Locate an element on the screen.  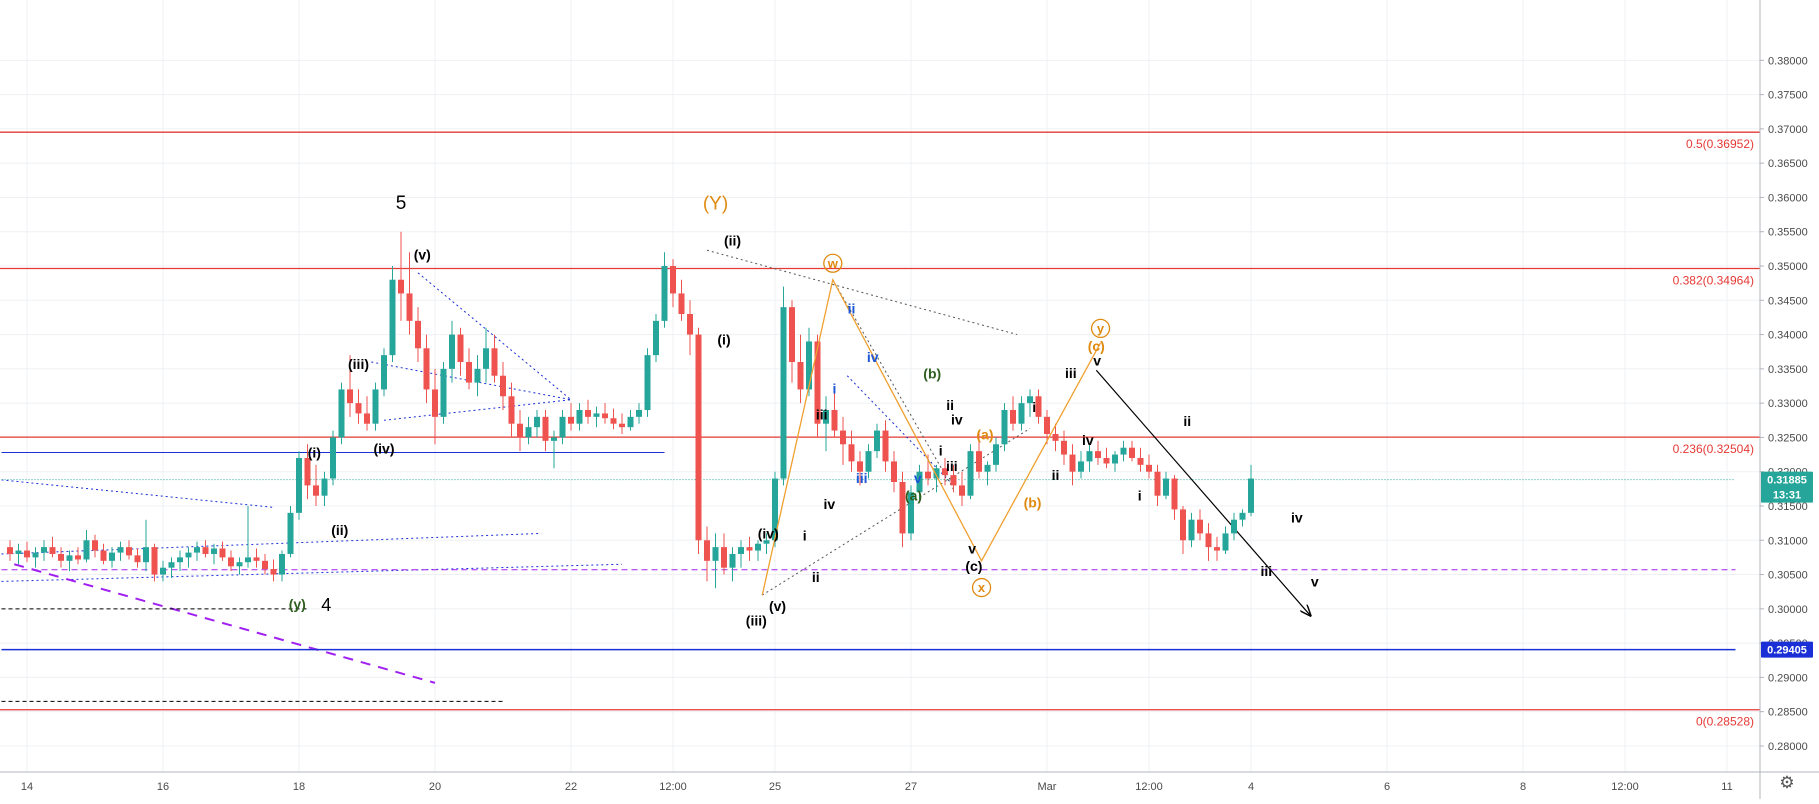
price-tag-label: 0.29405 is located at coordinates (1787, 651).